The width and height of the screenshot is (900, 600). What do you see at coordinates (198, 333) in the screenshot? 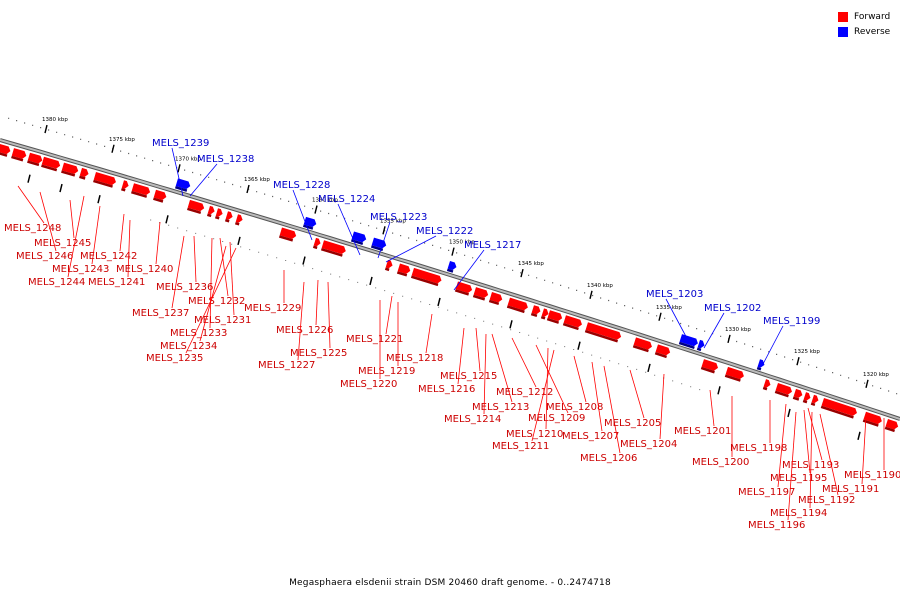
I see `forward-gene-label: MELS_1233` at bounding box center [198, 333].